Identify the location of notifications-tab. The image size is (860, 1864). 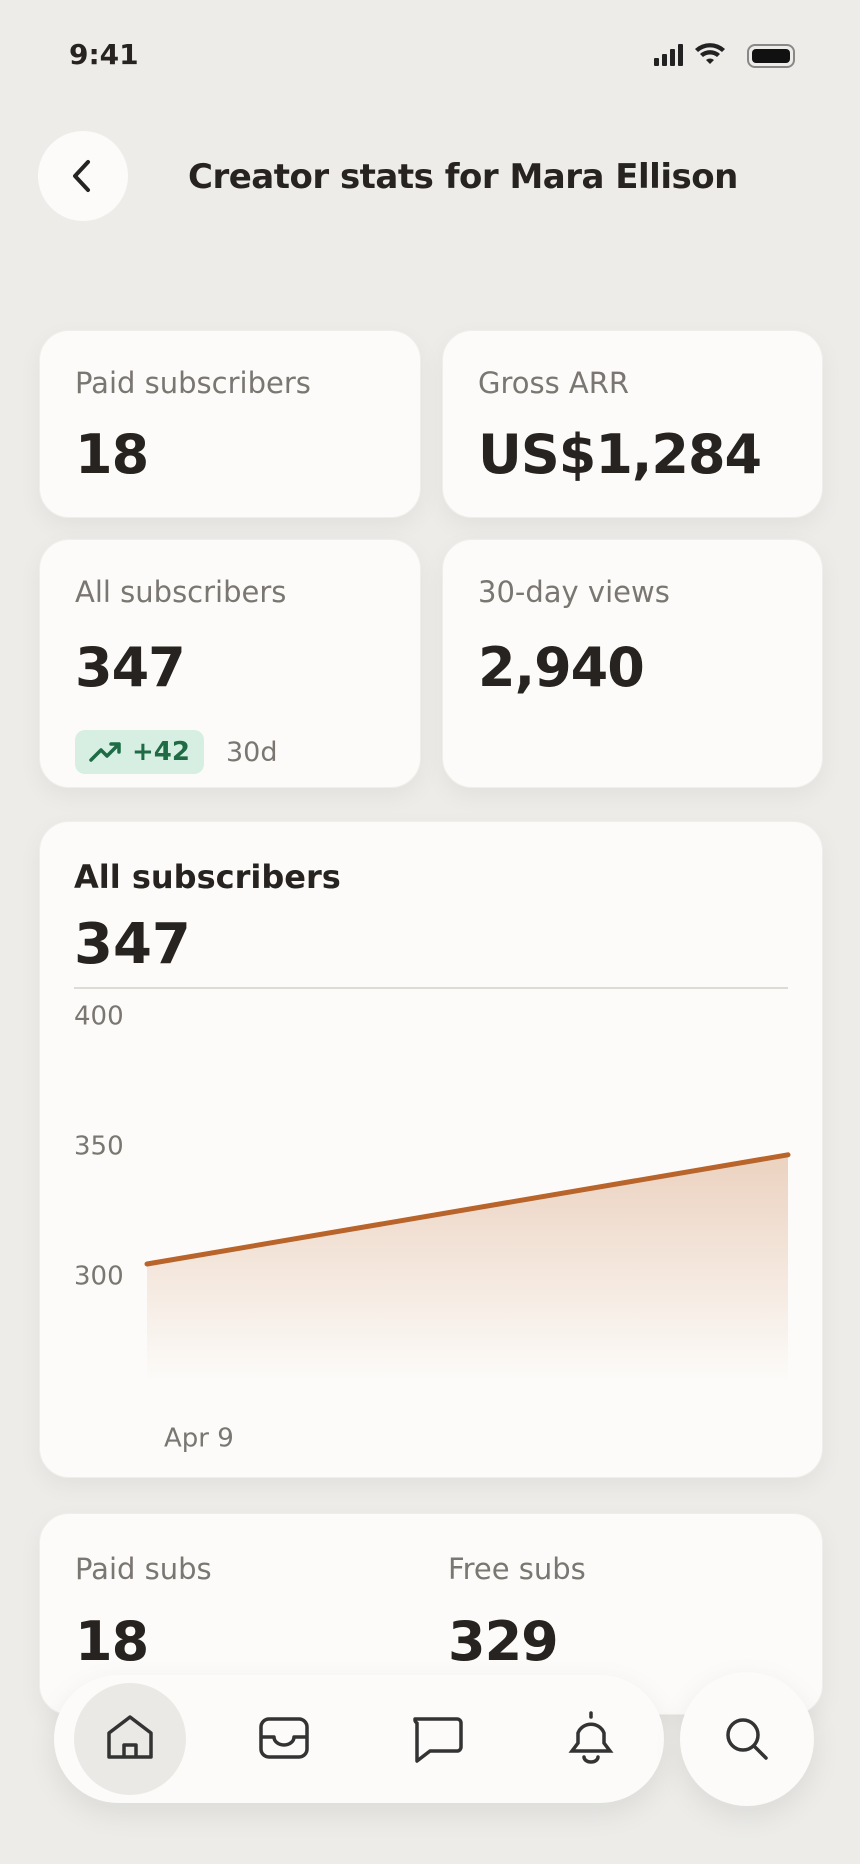
(591, 1737).